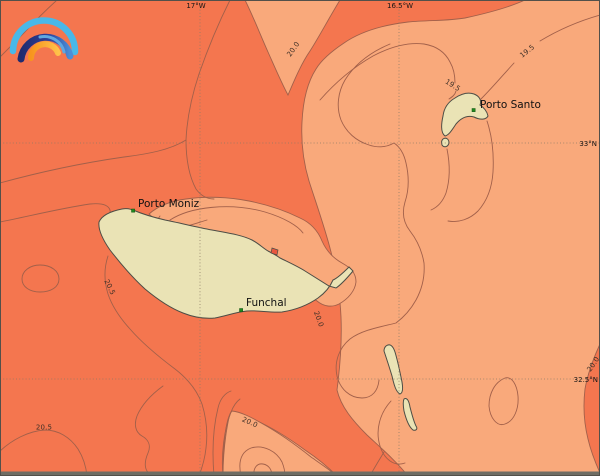 The image size is (600, 476). Describe the element at coordinates (393, 369) in the screenshot. I see `deserta-island-north` at that location.